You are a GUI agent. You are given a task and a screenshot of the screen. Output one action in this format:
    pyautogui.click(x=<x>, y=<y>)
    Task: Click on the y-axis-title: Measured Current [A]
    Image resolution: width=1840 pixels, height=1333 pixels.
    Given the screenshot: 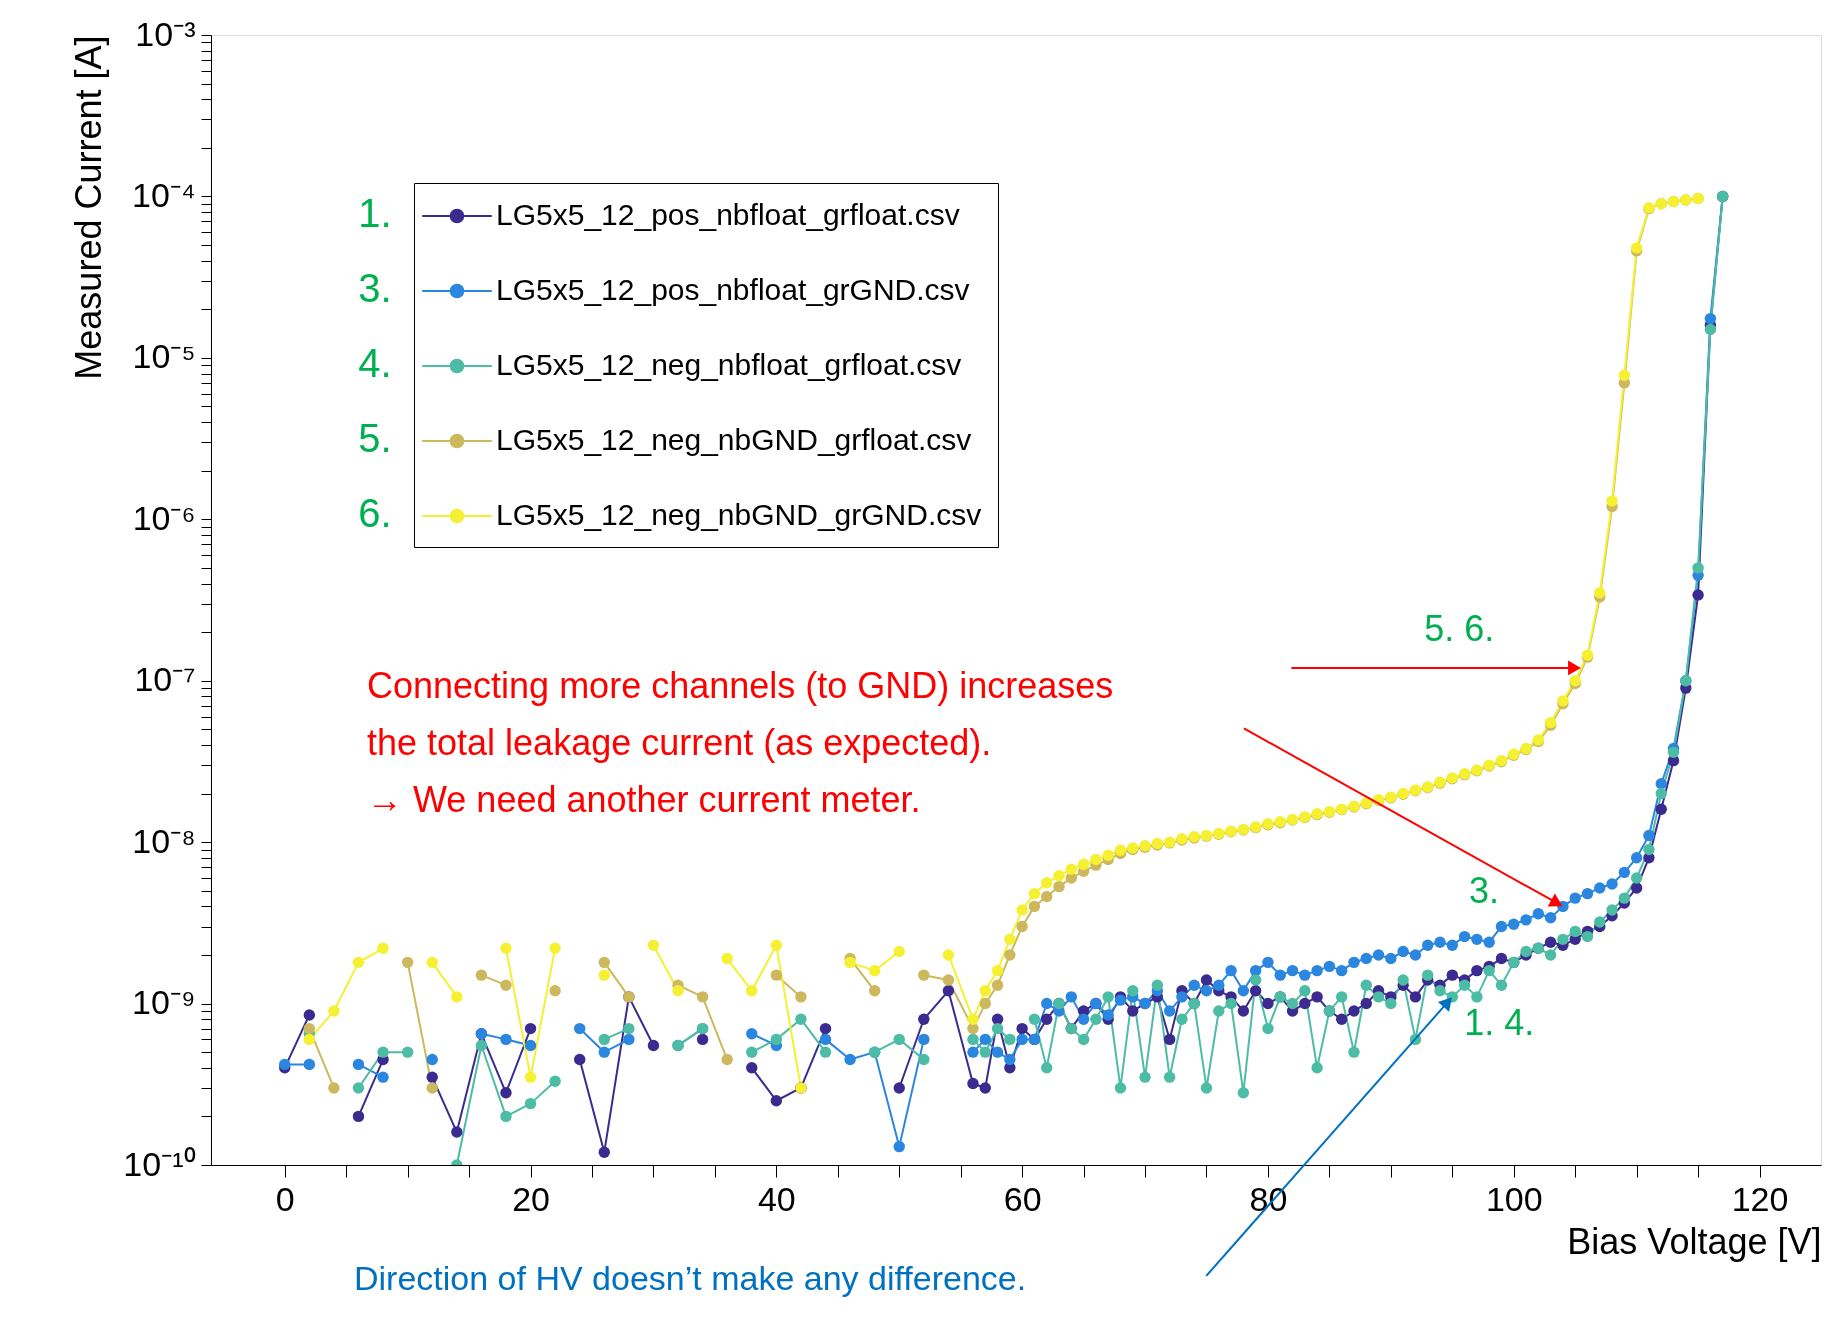 What is the action you would take?
    pyautogui.click(x=89, y=207)
    